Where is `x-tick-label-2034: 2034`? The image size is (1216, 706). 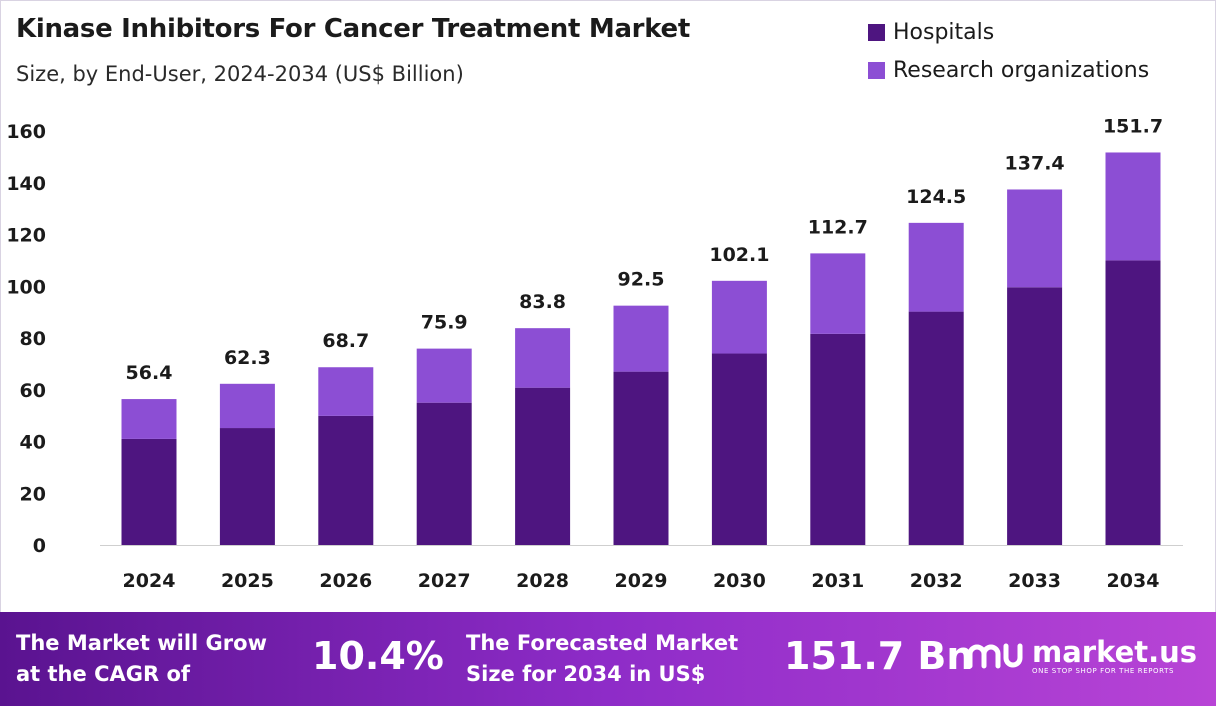 x-tick-label-2034: 2034 is located at coordinates (1133, 581).